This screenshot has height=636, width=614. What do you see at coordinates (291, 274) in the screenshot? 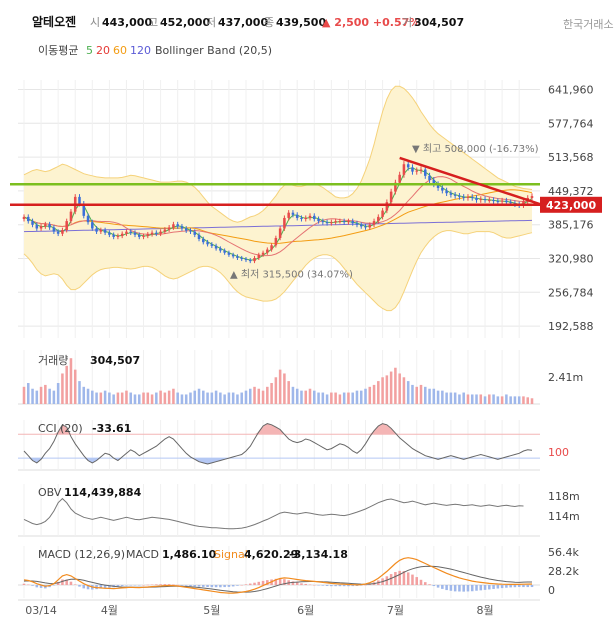
I see `min-annotation: ▲ 최저 315,500 (34.07%)` at bounding box center [291, 274].